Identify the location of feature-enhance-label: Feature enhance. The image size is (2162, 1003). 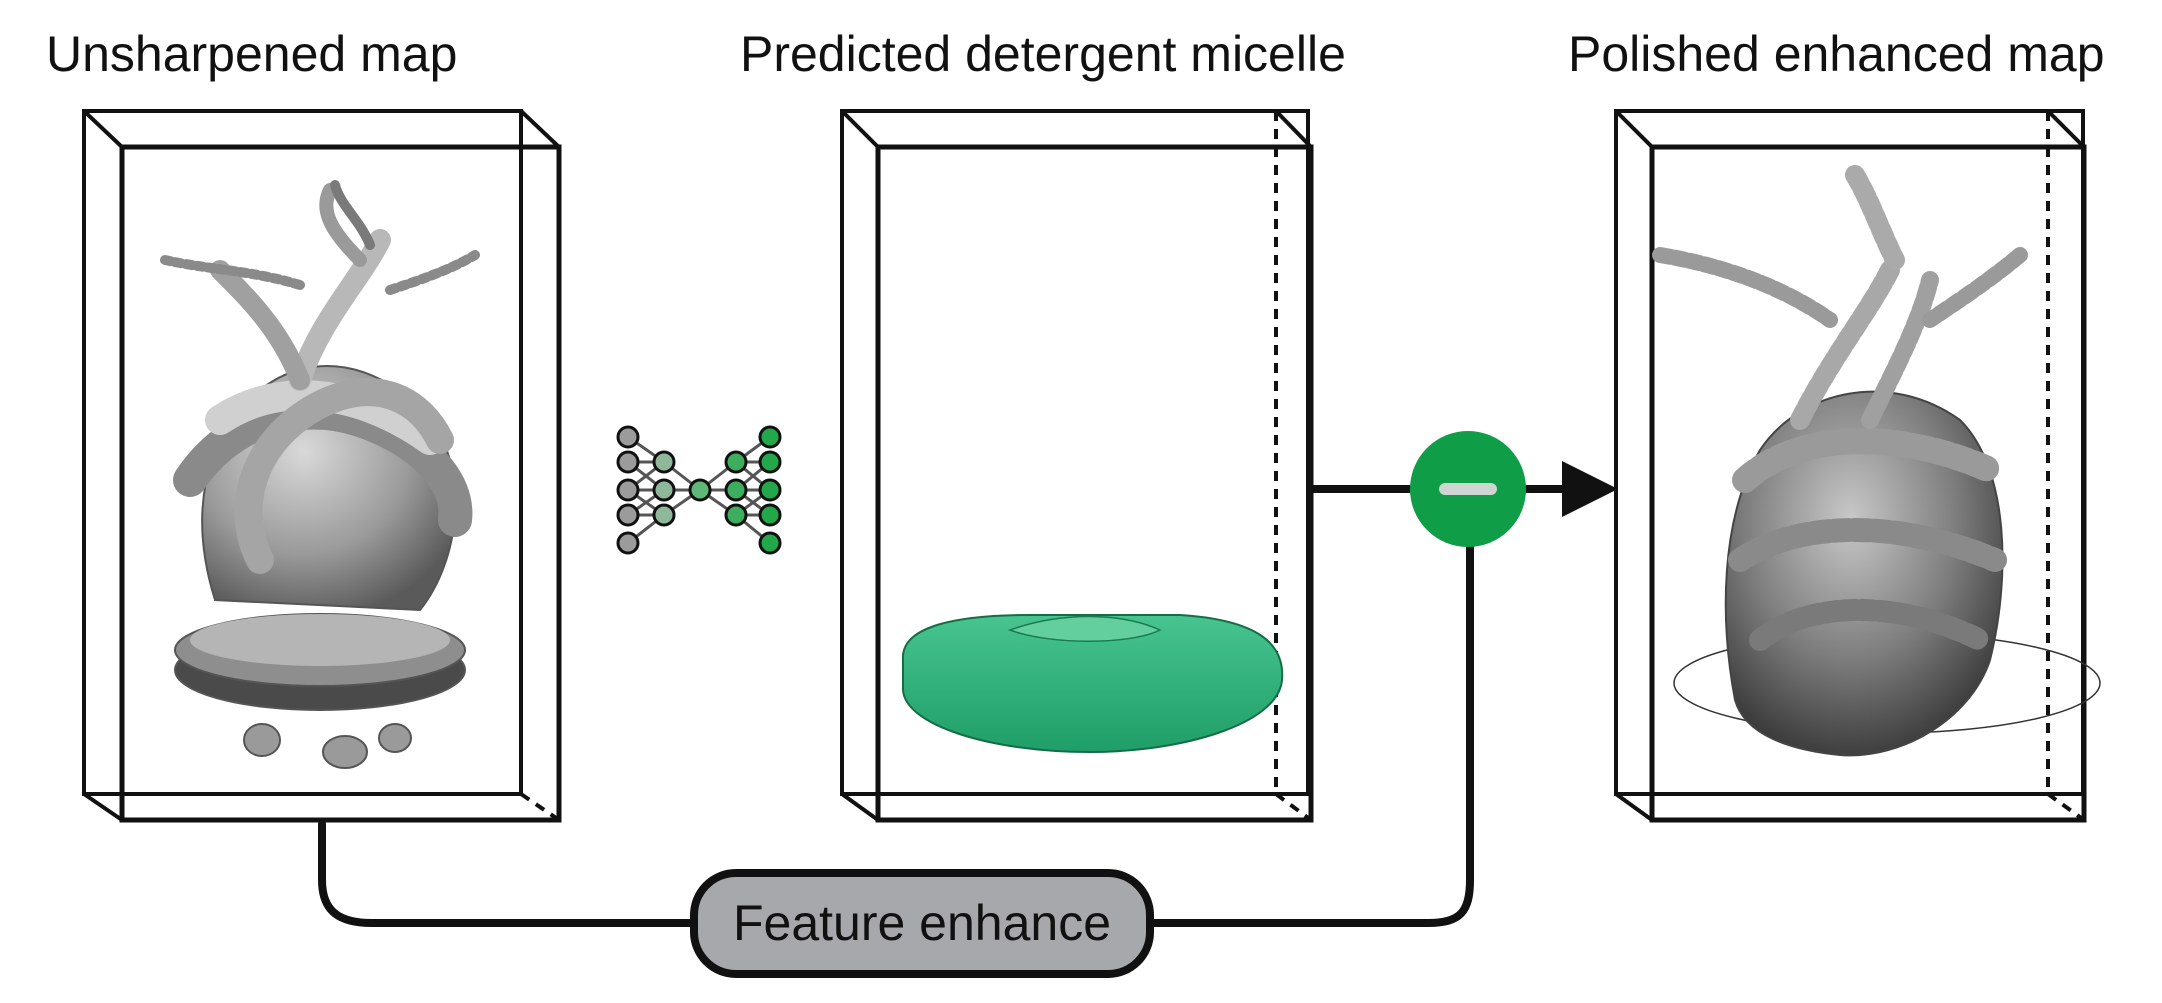
(922, 923).